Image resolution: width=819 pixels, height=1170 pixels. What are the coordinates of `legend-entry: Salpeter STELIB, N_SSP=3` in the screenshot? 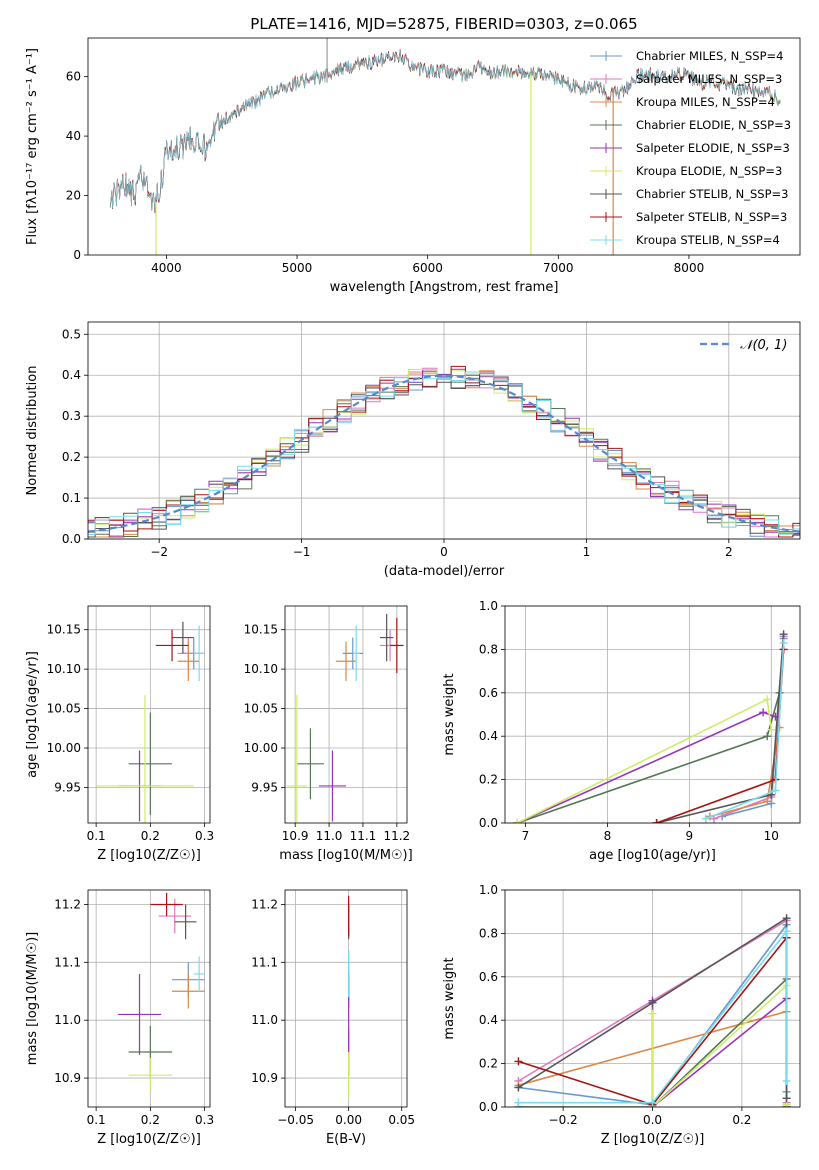 It's located at (711, 217).